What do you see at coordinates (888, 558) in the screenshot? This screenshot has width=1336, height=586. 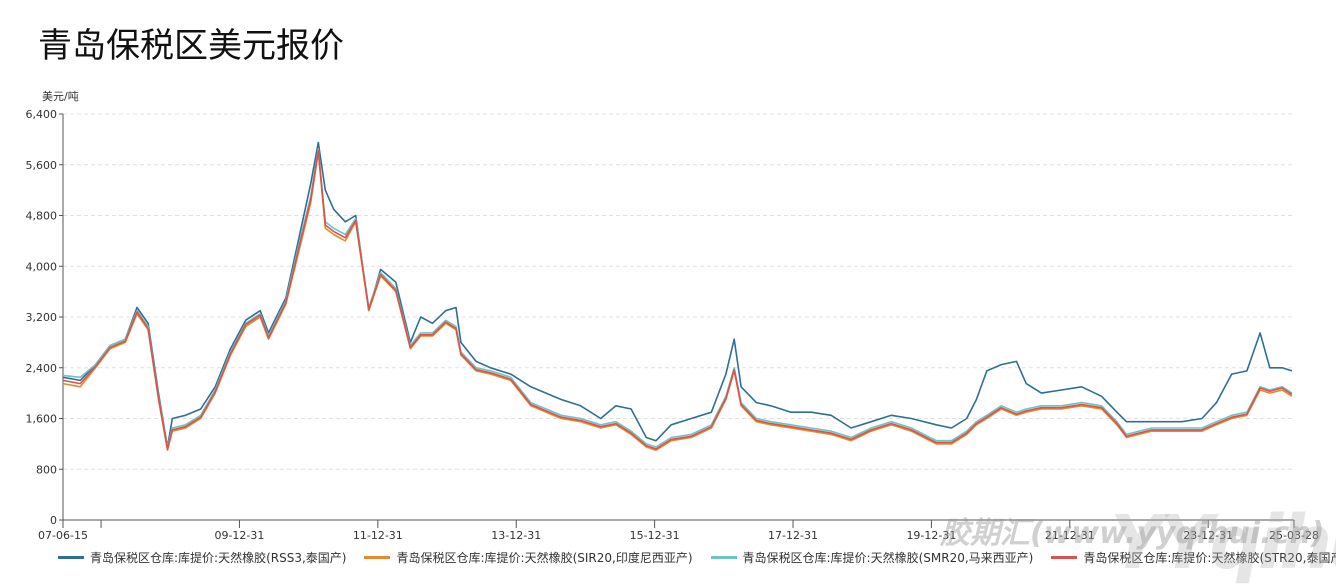 I see `legend-label: 青岛保税区仓库:库提价:天然橡胶(SMR20,马来西亚产)` at bounding box center [888, 558].